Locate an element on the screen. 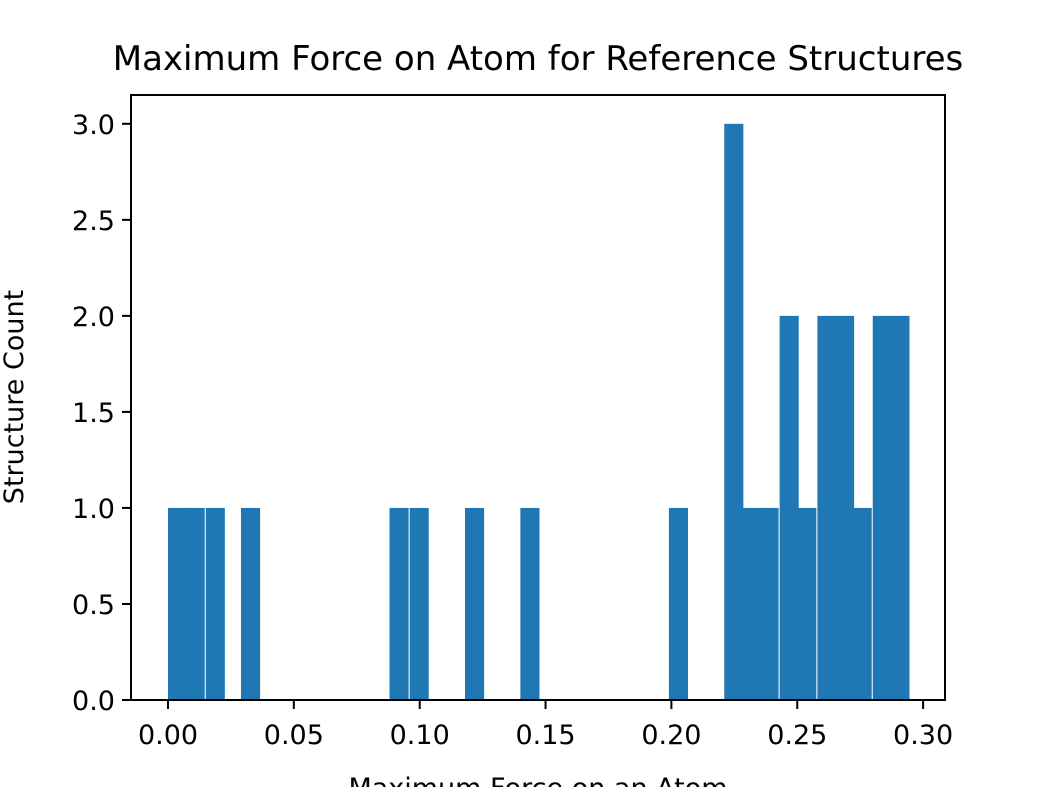 This screenshot has height=787, width=1050. y-tick-label: 2.5 is located at coordinates (93, 221).